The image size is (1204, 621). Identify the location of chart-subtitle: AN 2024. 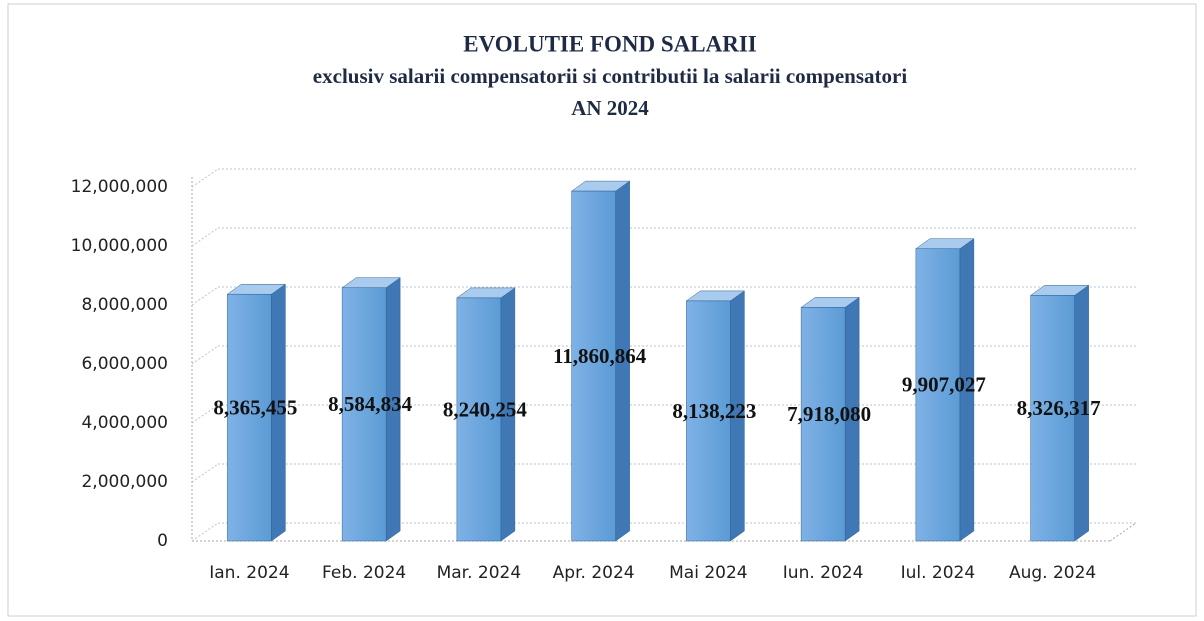
(610, 108).